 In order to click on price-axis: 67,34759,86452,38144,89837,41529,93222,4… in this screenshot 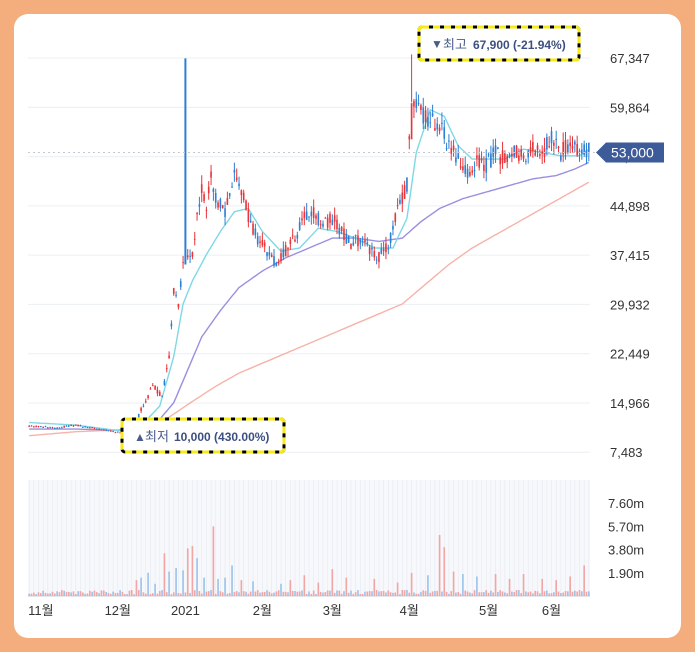, I will do `click(630, 255)`.